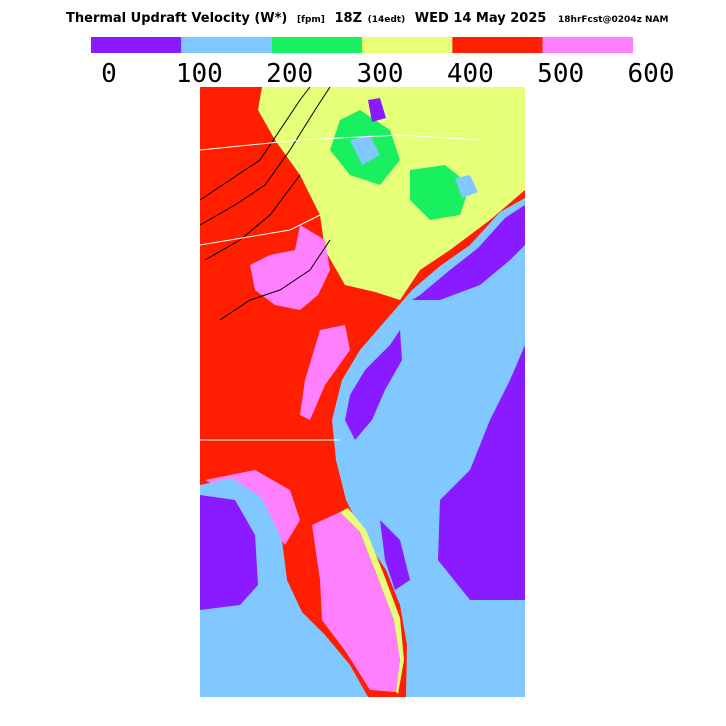 The image size is (726, 726). Describe the element at coordinates (229, 552) in the screenshot. I see `gulf-purple` at that location.